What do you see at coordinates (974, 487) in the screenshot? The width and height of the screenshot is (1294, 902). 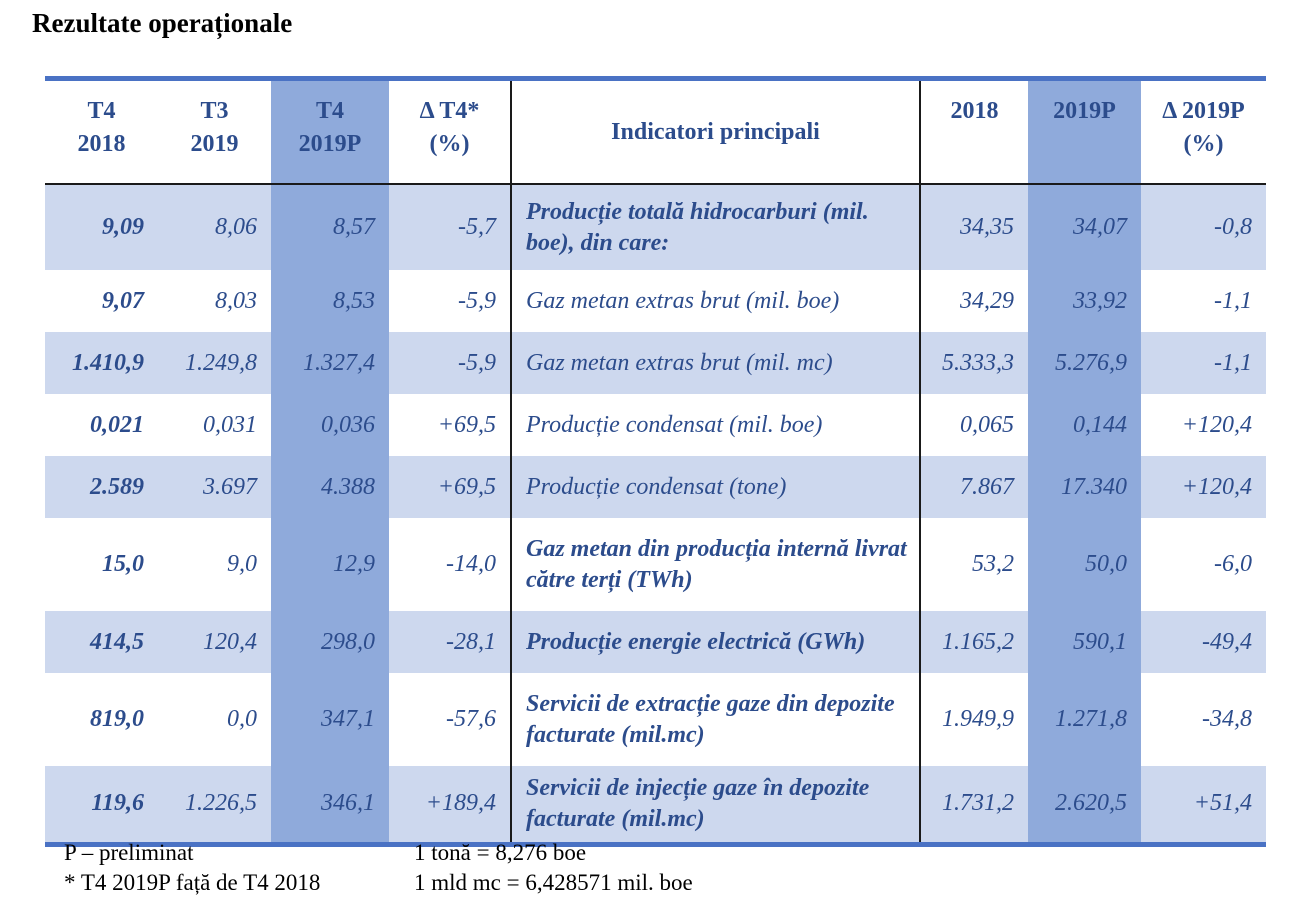 I see `cell-2018: 7.867` at bounding box center [974, 487].